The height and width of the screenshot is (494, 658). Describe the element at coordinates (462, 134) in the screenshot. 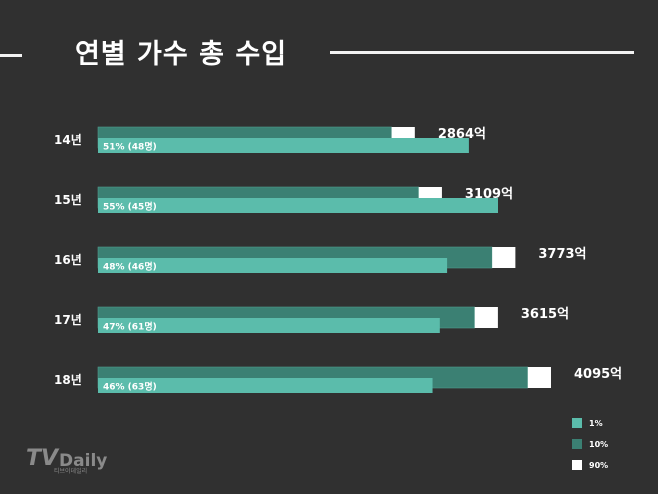

I see `total-value-label: 2864억` at that location.